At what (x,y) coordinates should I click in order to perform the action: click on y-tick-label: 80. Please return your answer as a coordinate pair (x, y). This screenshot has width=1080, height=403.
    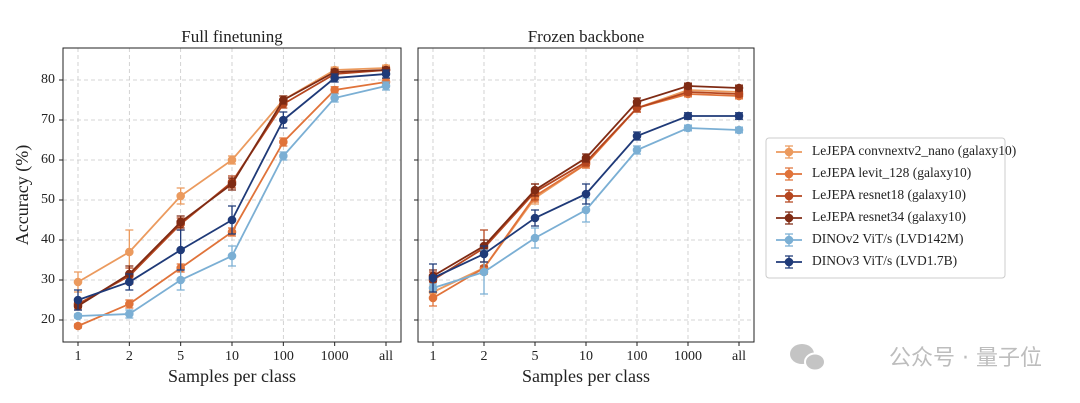
    Looking at the image, I should click on (48, 79).